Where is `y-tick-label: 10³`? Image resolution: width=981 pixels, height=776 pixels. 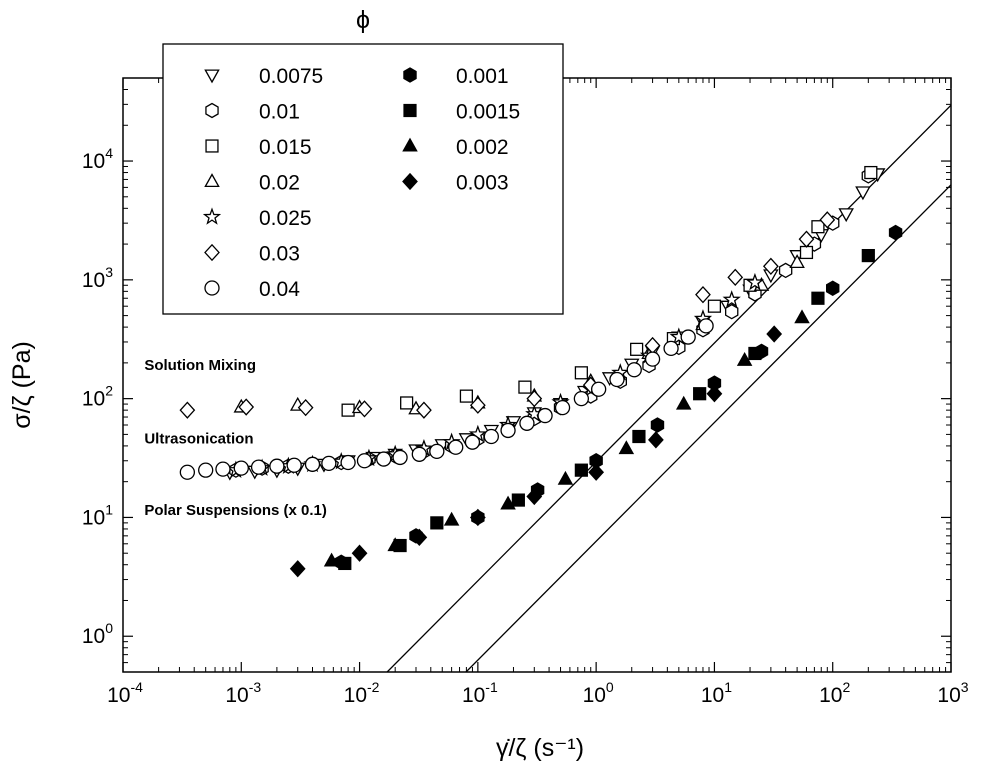 y-tick-label: 10³ is located at coordinates (97, 278).